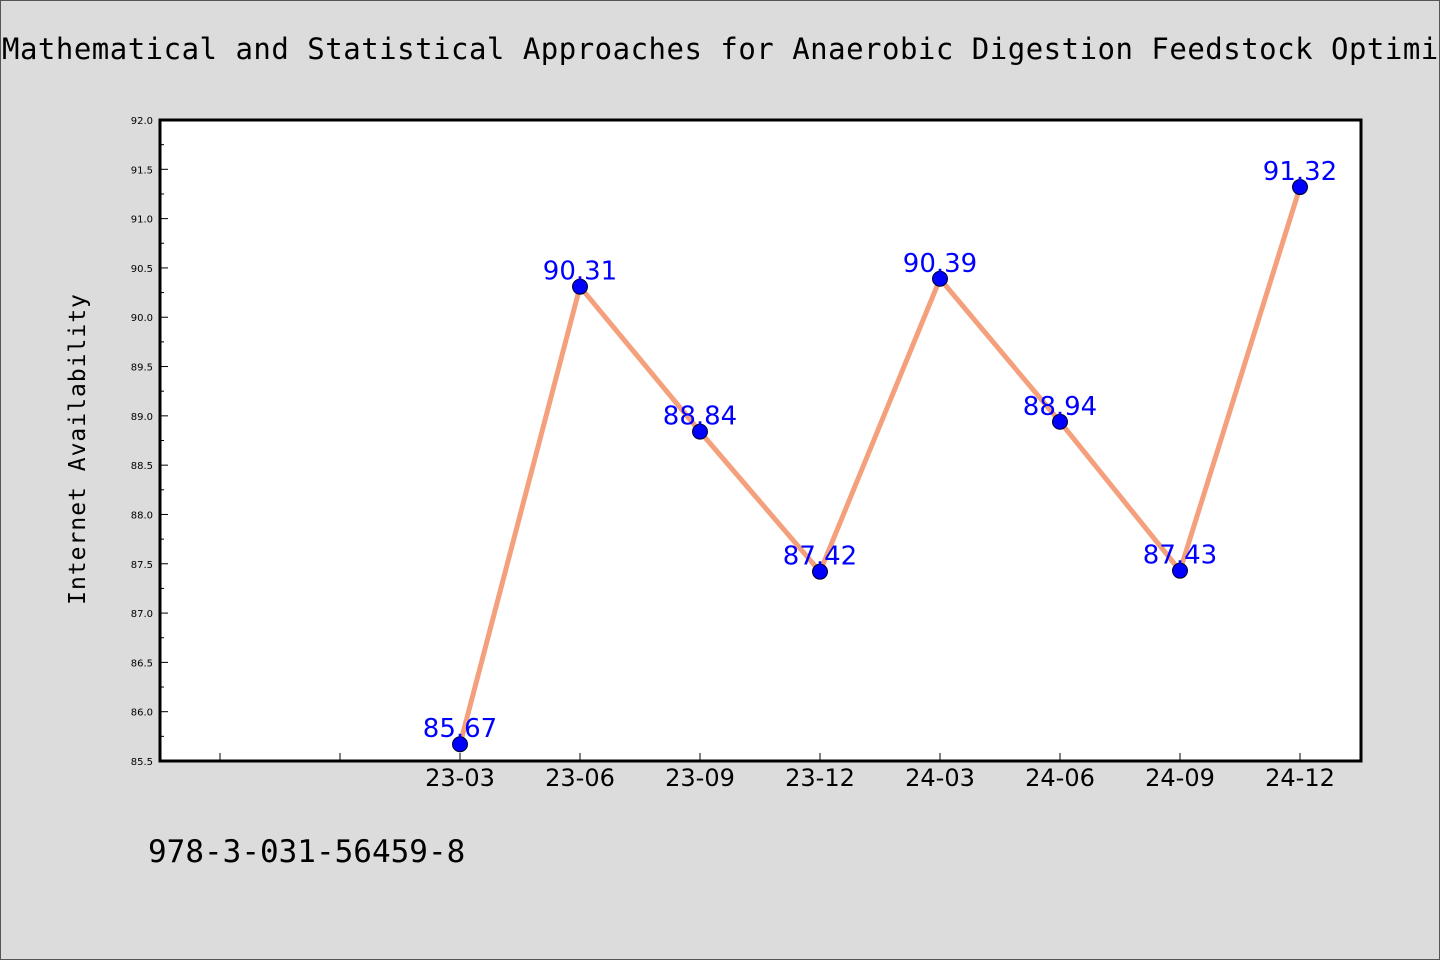 This screenshot has width=1440, height=960. I want to click on data-label: 87.43, so click(1180, 556).